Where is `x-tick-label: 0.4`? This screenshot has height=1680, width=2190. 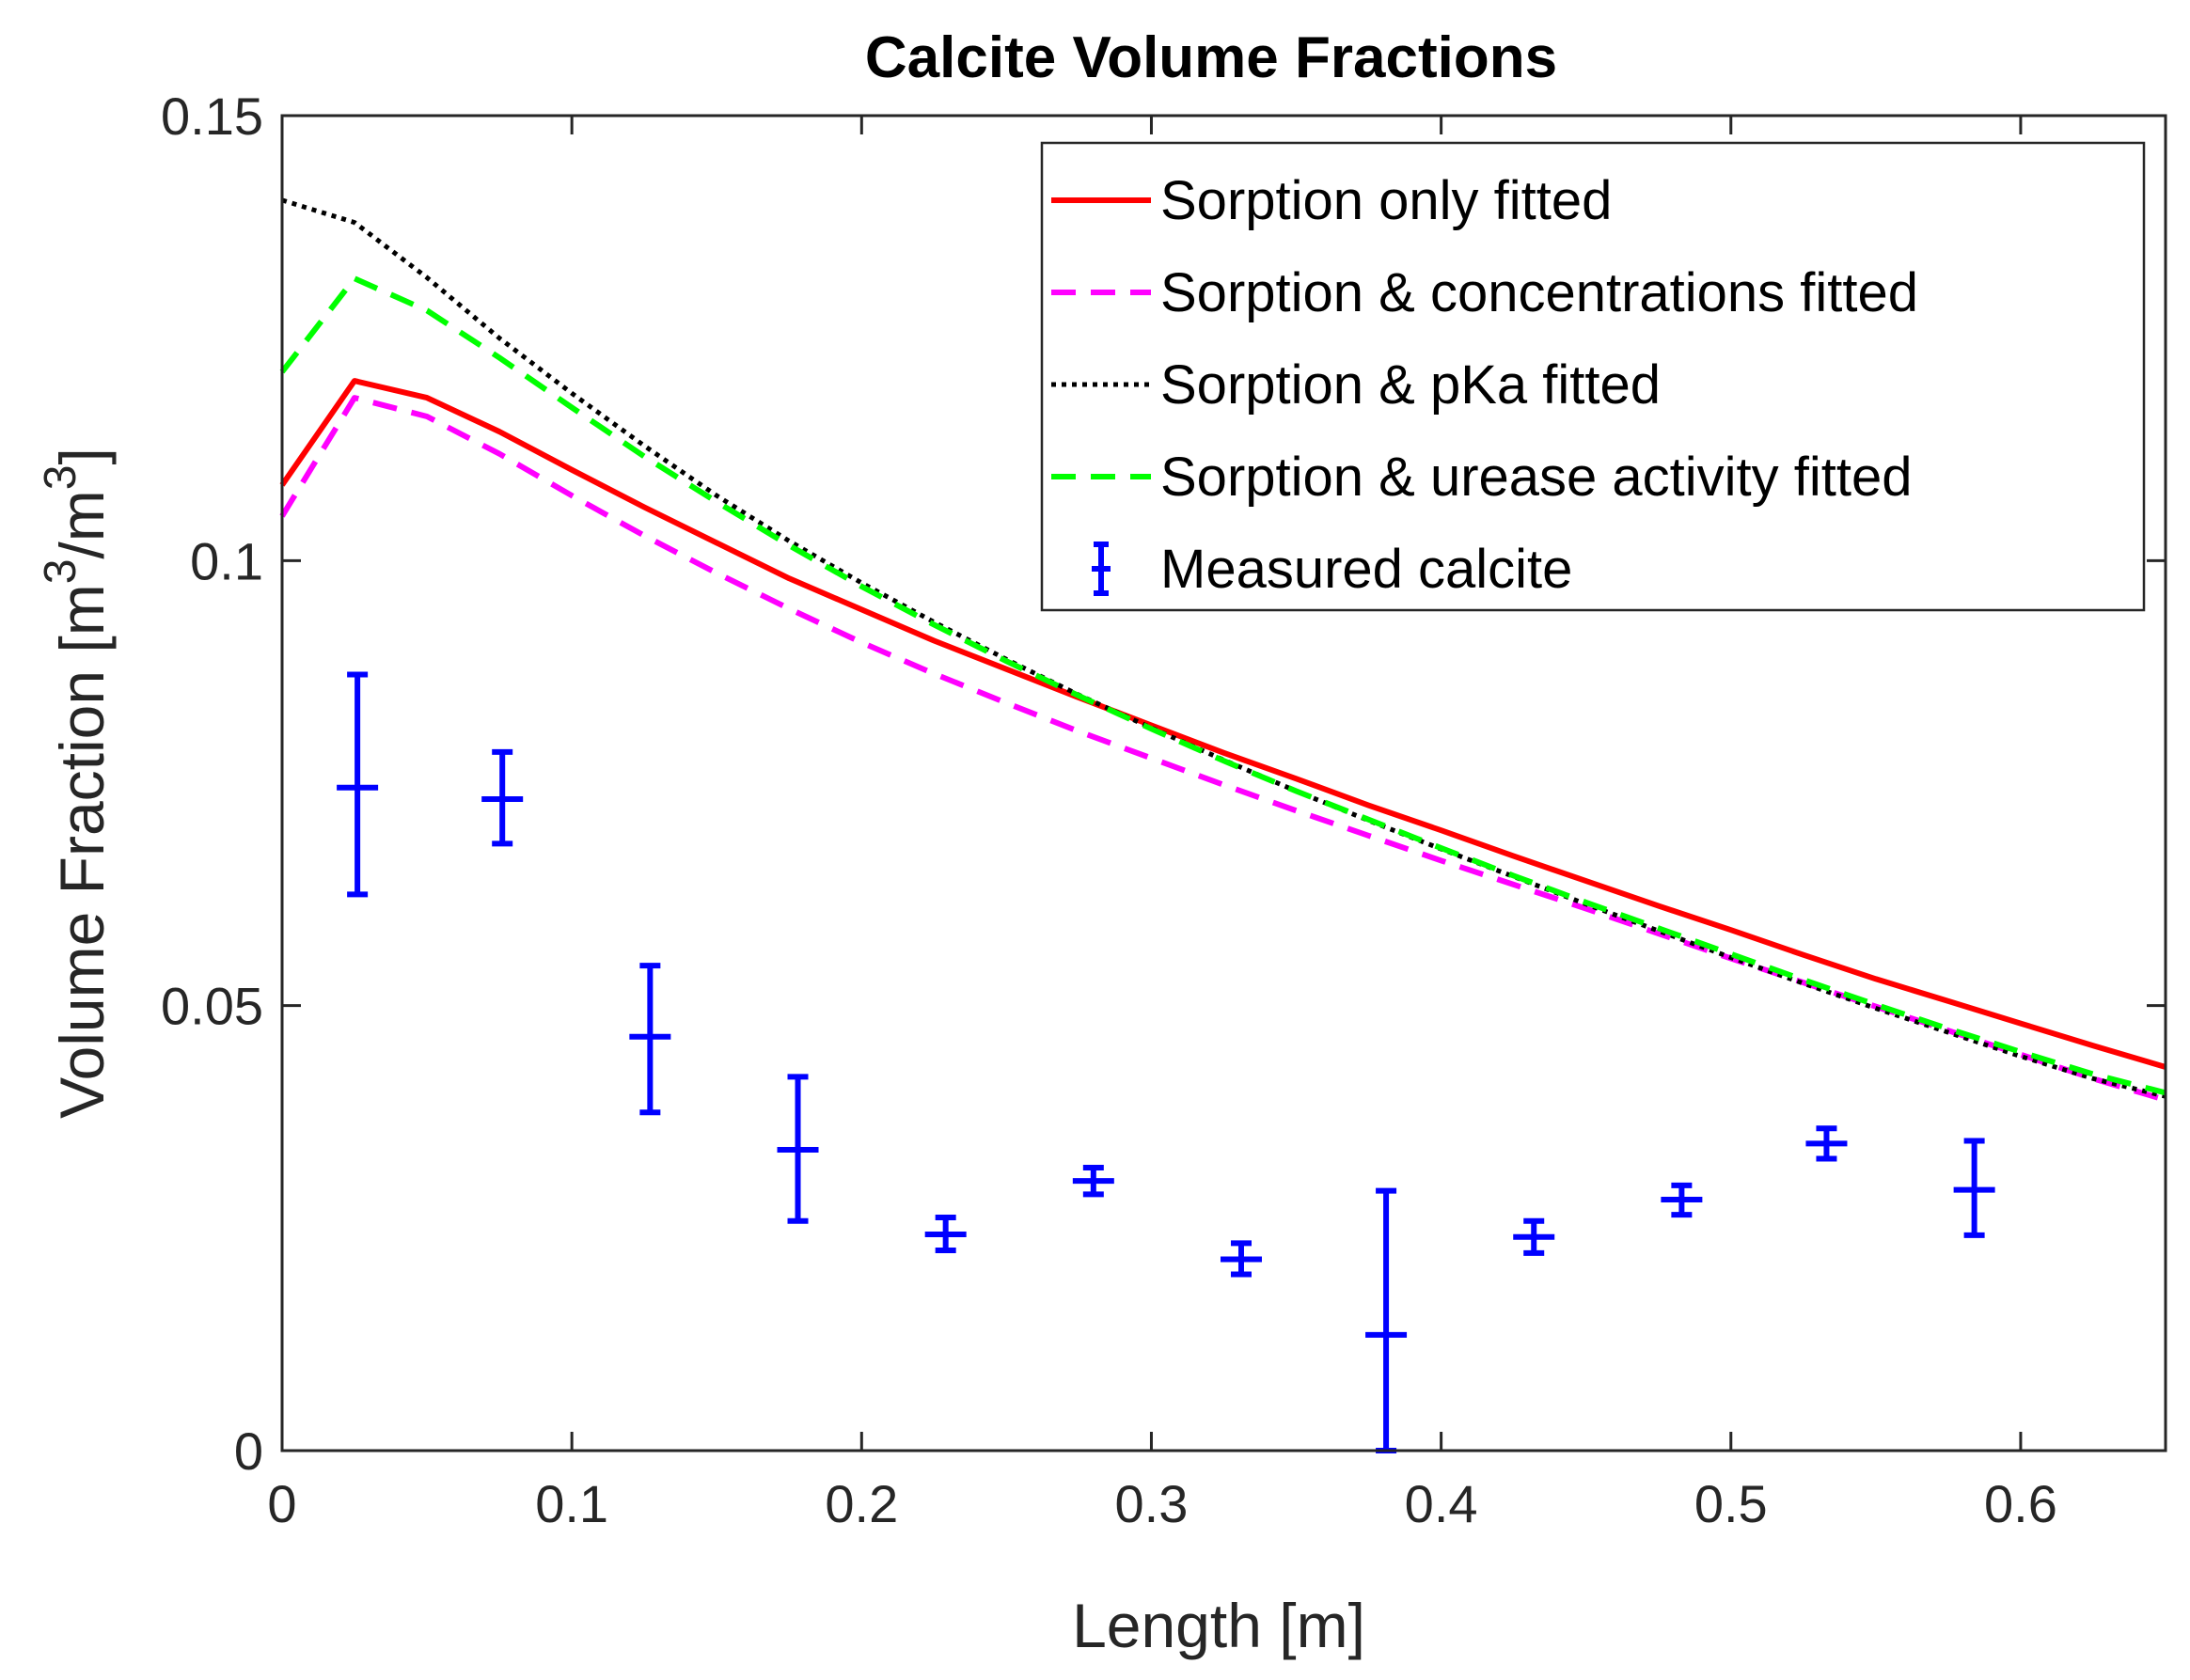
x-tick-label: 0.4 is located at coordinates (1442, 1504).